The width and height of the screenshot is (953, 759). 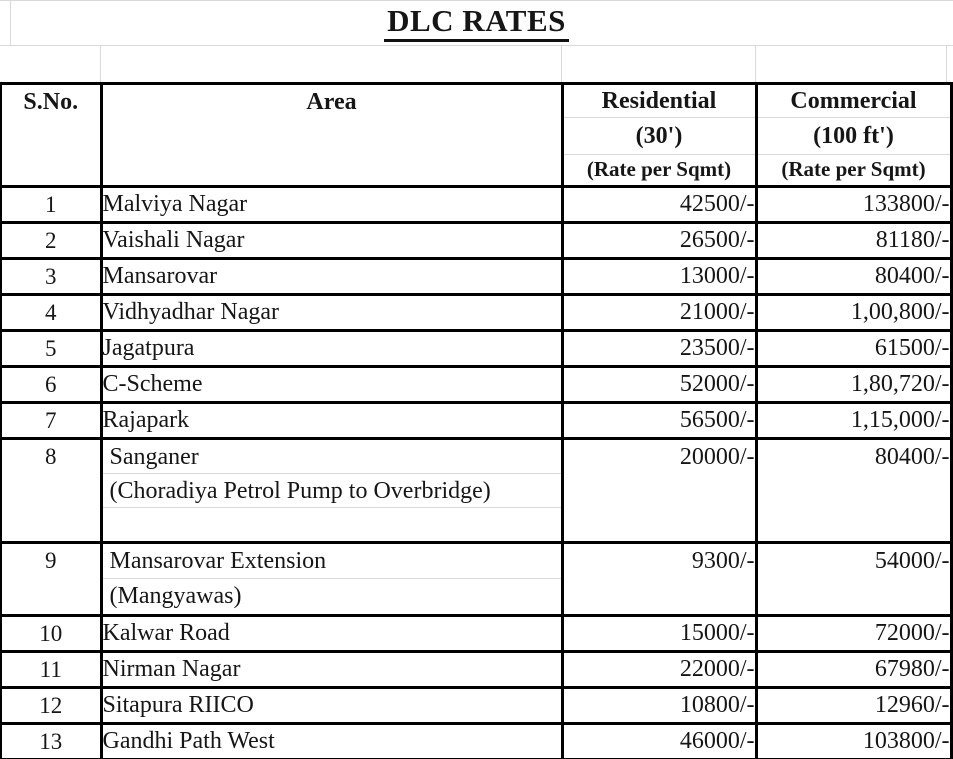 What do you see at coordinates (51, 740) in the screenshot?
I see `sno-cell: 13` at bounding box center [51, 740].